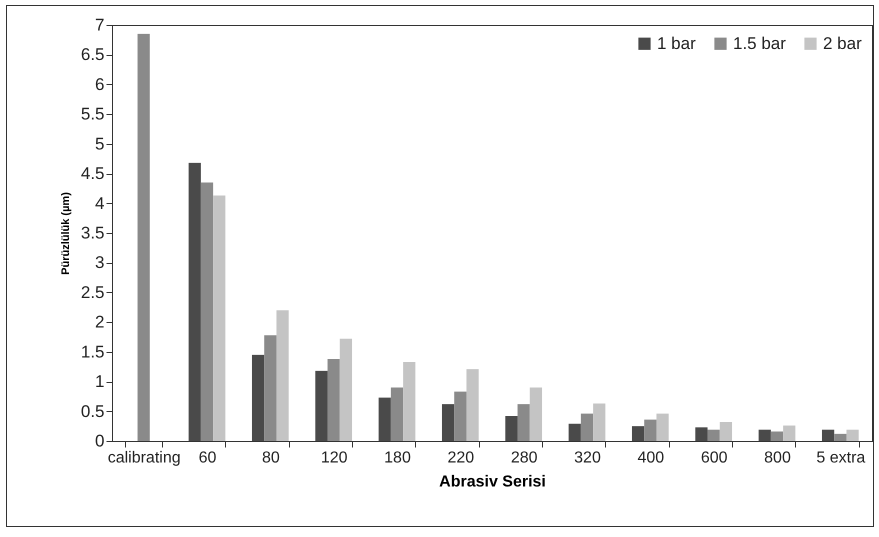 The height and width of the screenshot is (537, 879). Describe the element at coordinates (92, 114) in the screenshot. I see `y-tick-label: 5.5` at that location.